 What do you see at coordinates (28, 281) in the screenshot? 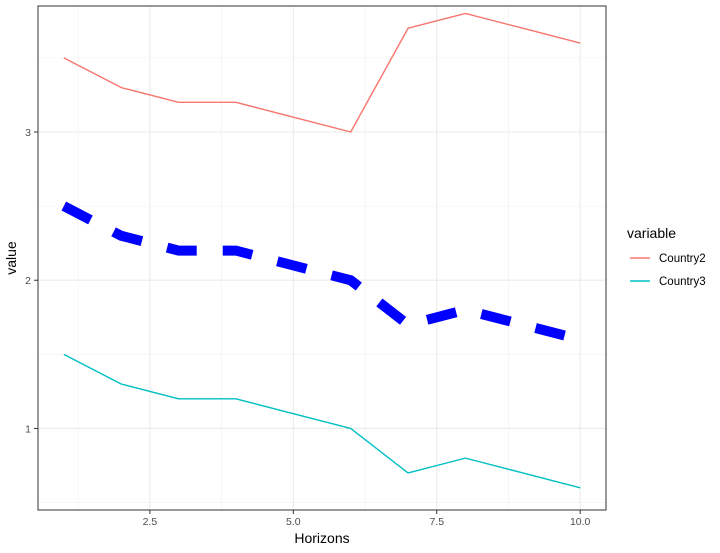
I see `y-tick-label: 2` at bounding box center [28, 281].